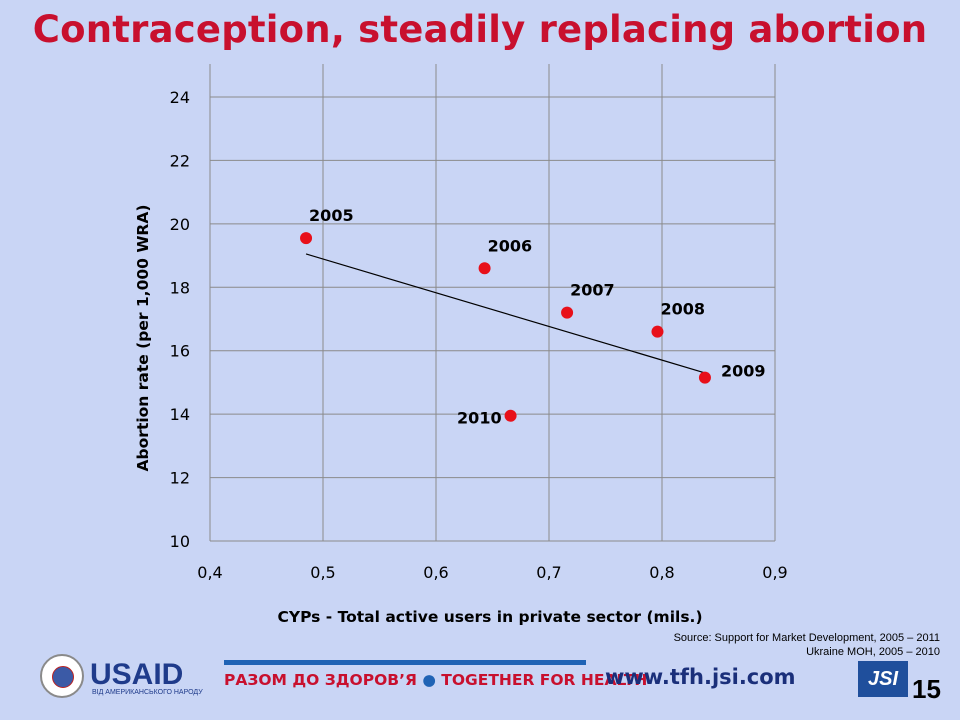  I want to click on x-tick-label: 0,9, so click(774, 572).